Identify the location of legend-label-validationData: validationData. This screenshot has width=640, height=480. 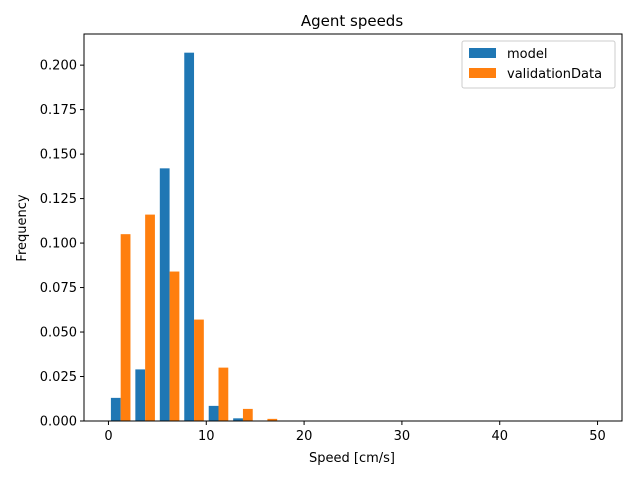
(554, 74).